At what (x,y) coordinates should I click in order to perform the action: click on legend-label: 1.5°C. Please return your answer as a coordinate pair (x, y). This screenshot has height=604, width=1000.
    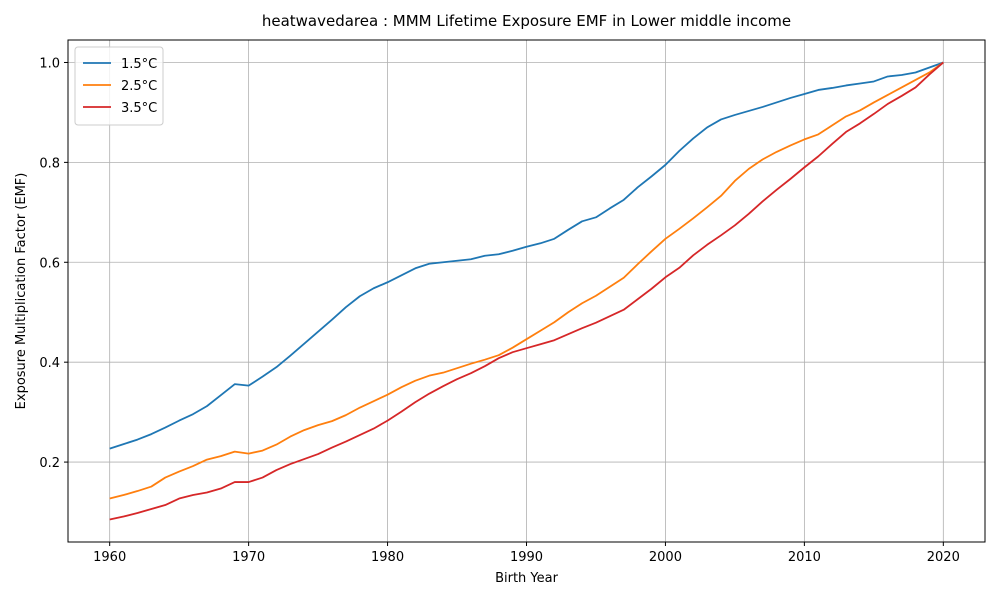
    Looking at the image, I should click on (139, 64).